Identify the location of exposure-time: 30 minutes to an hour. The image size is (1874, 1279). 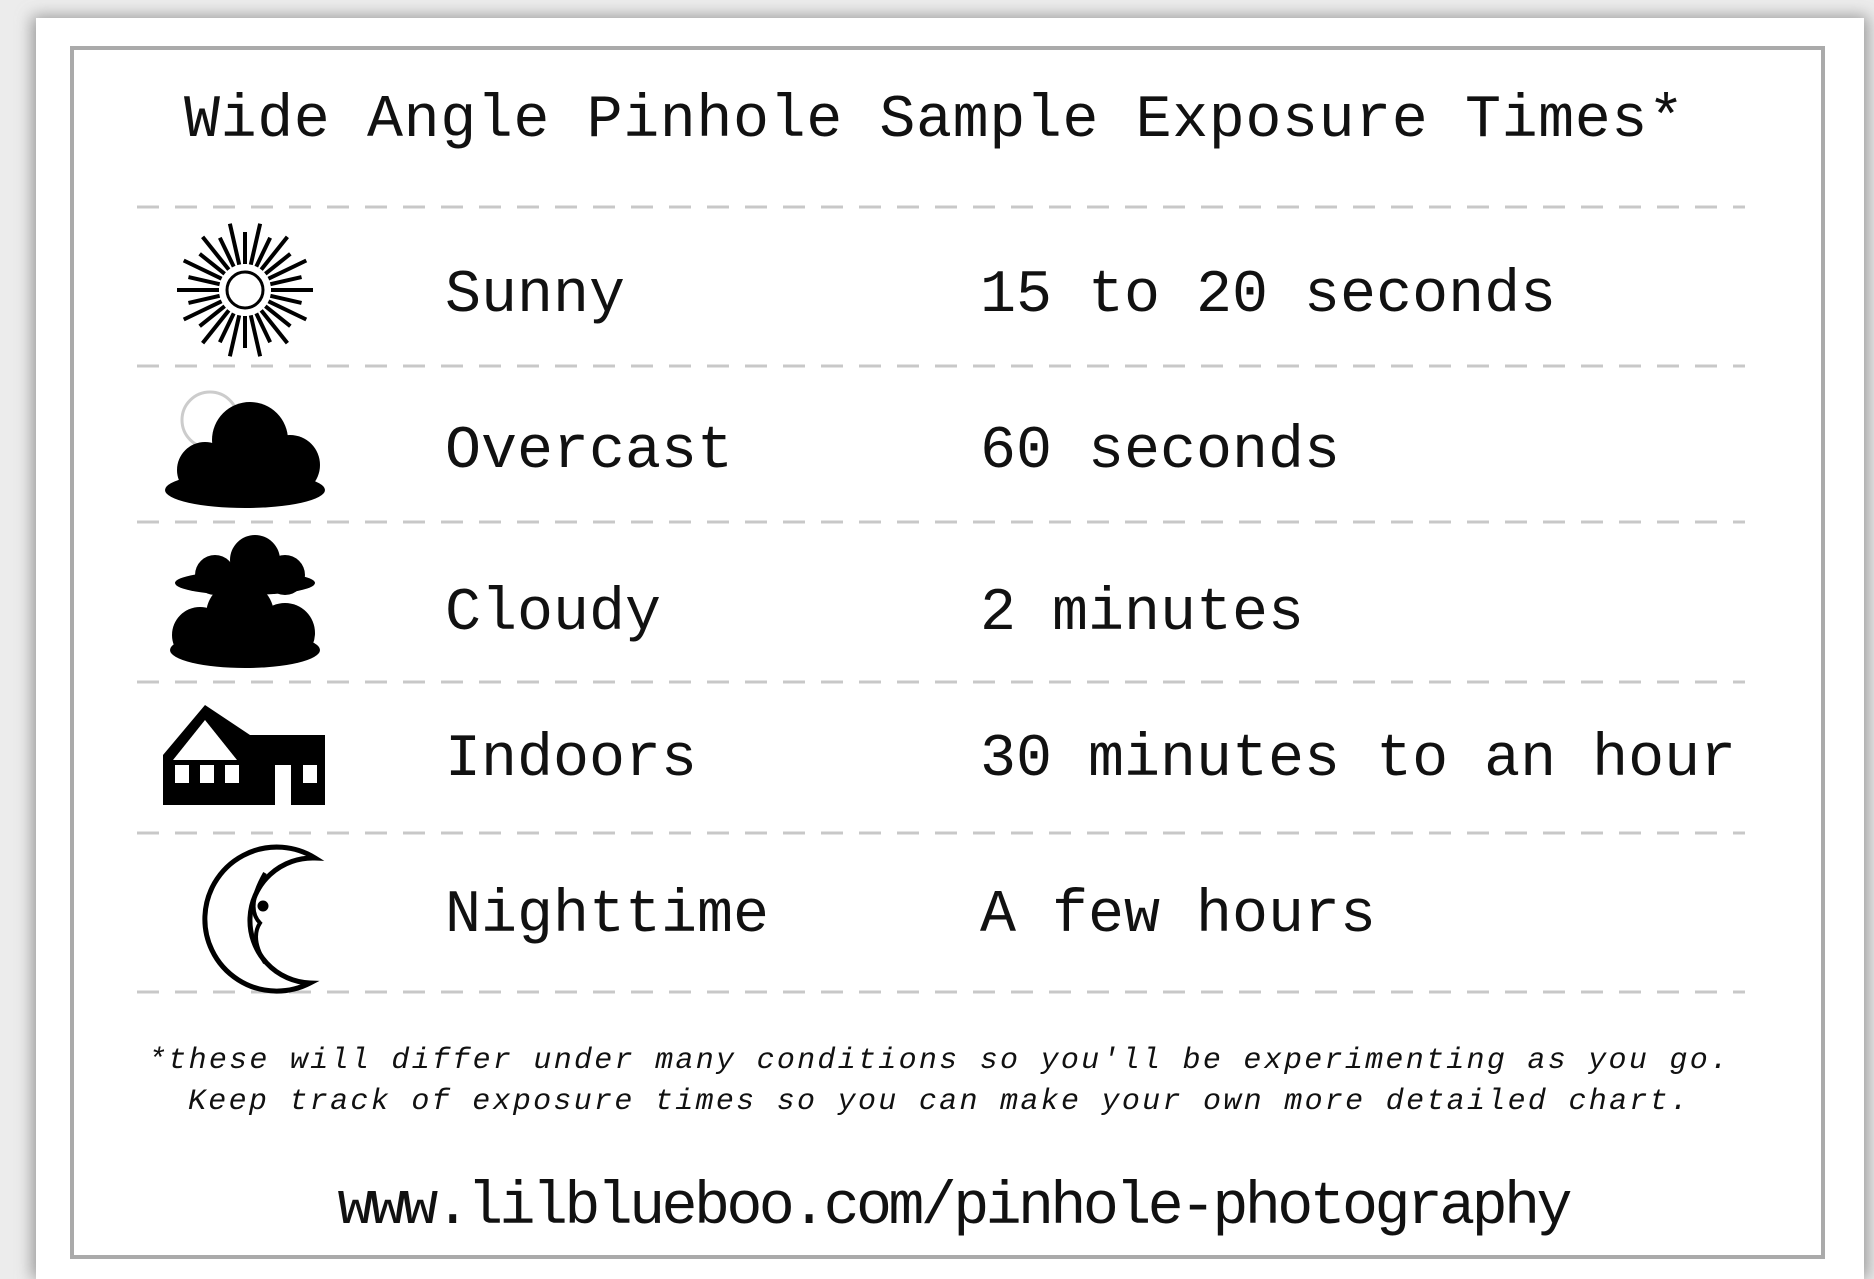
(1358, 760).